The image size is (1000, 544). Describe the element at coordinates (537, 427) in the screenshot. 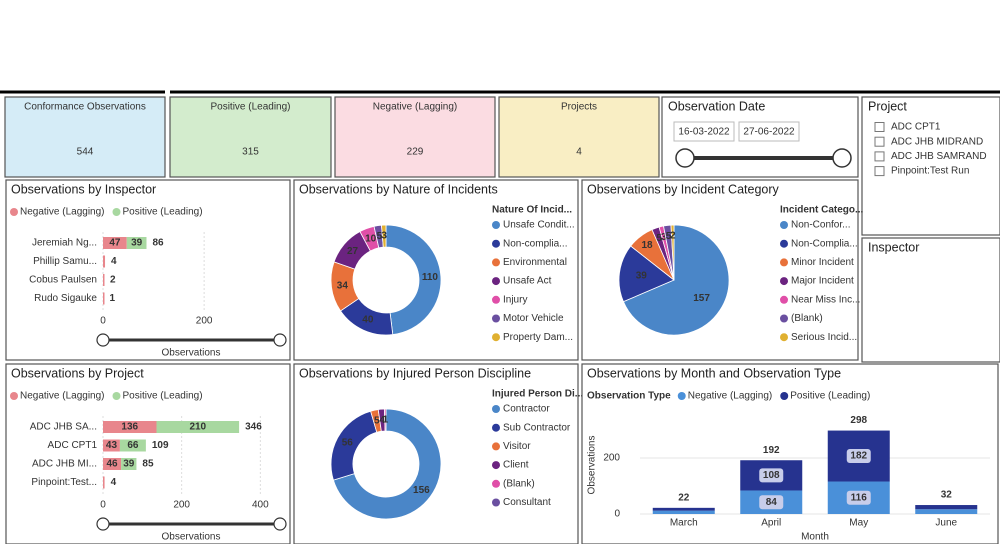

I see `legend-label: Sub Contractor` at that location.